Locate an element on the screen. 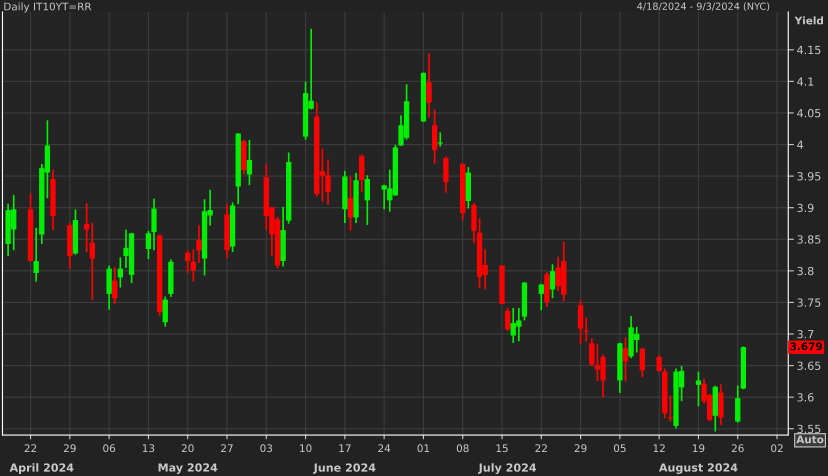  x-tick-label: 06 is located at coordinates (109, 448).